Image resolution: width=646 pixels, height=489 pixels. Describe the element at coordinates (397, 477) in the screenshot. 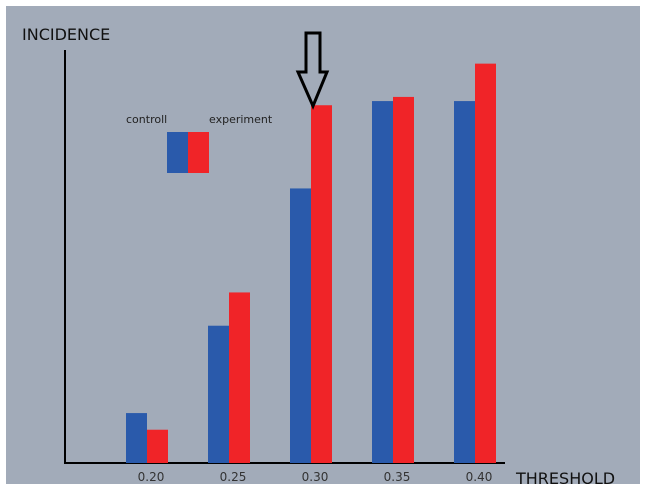

I see `x-tick-label-0.35: 0.35` at that location.